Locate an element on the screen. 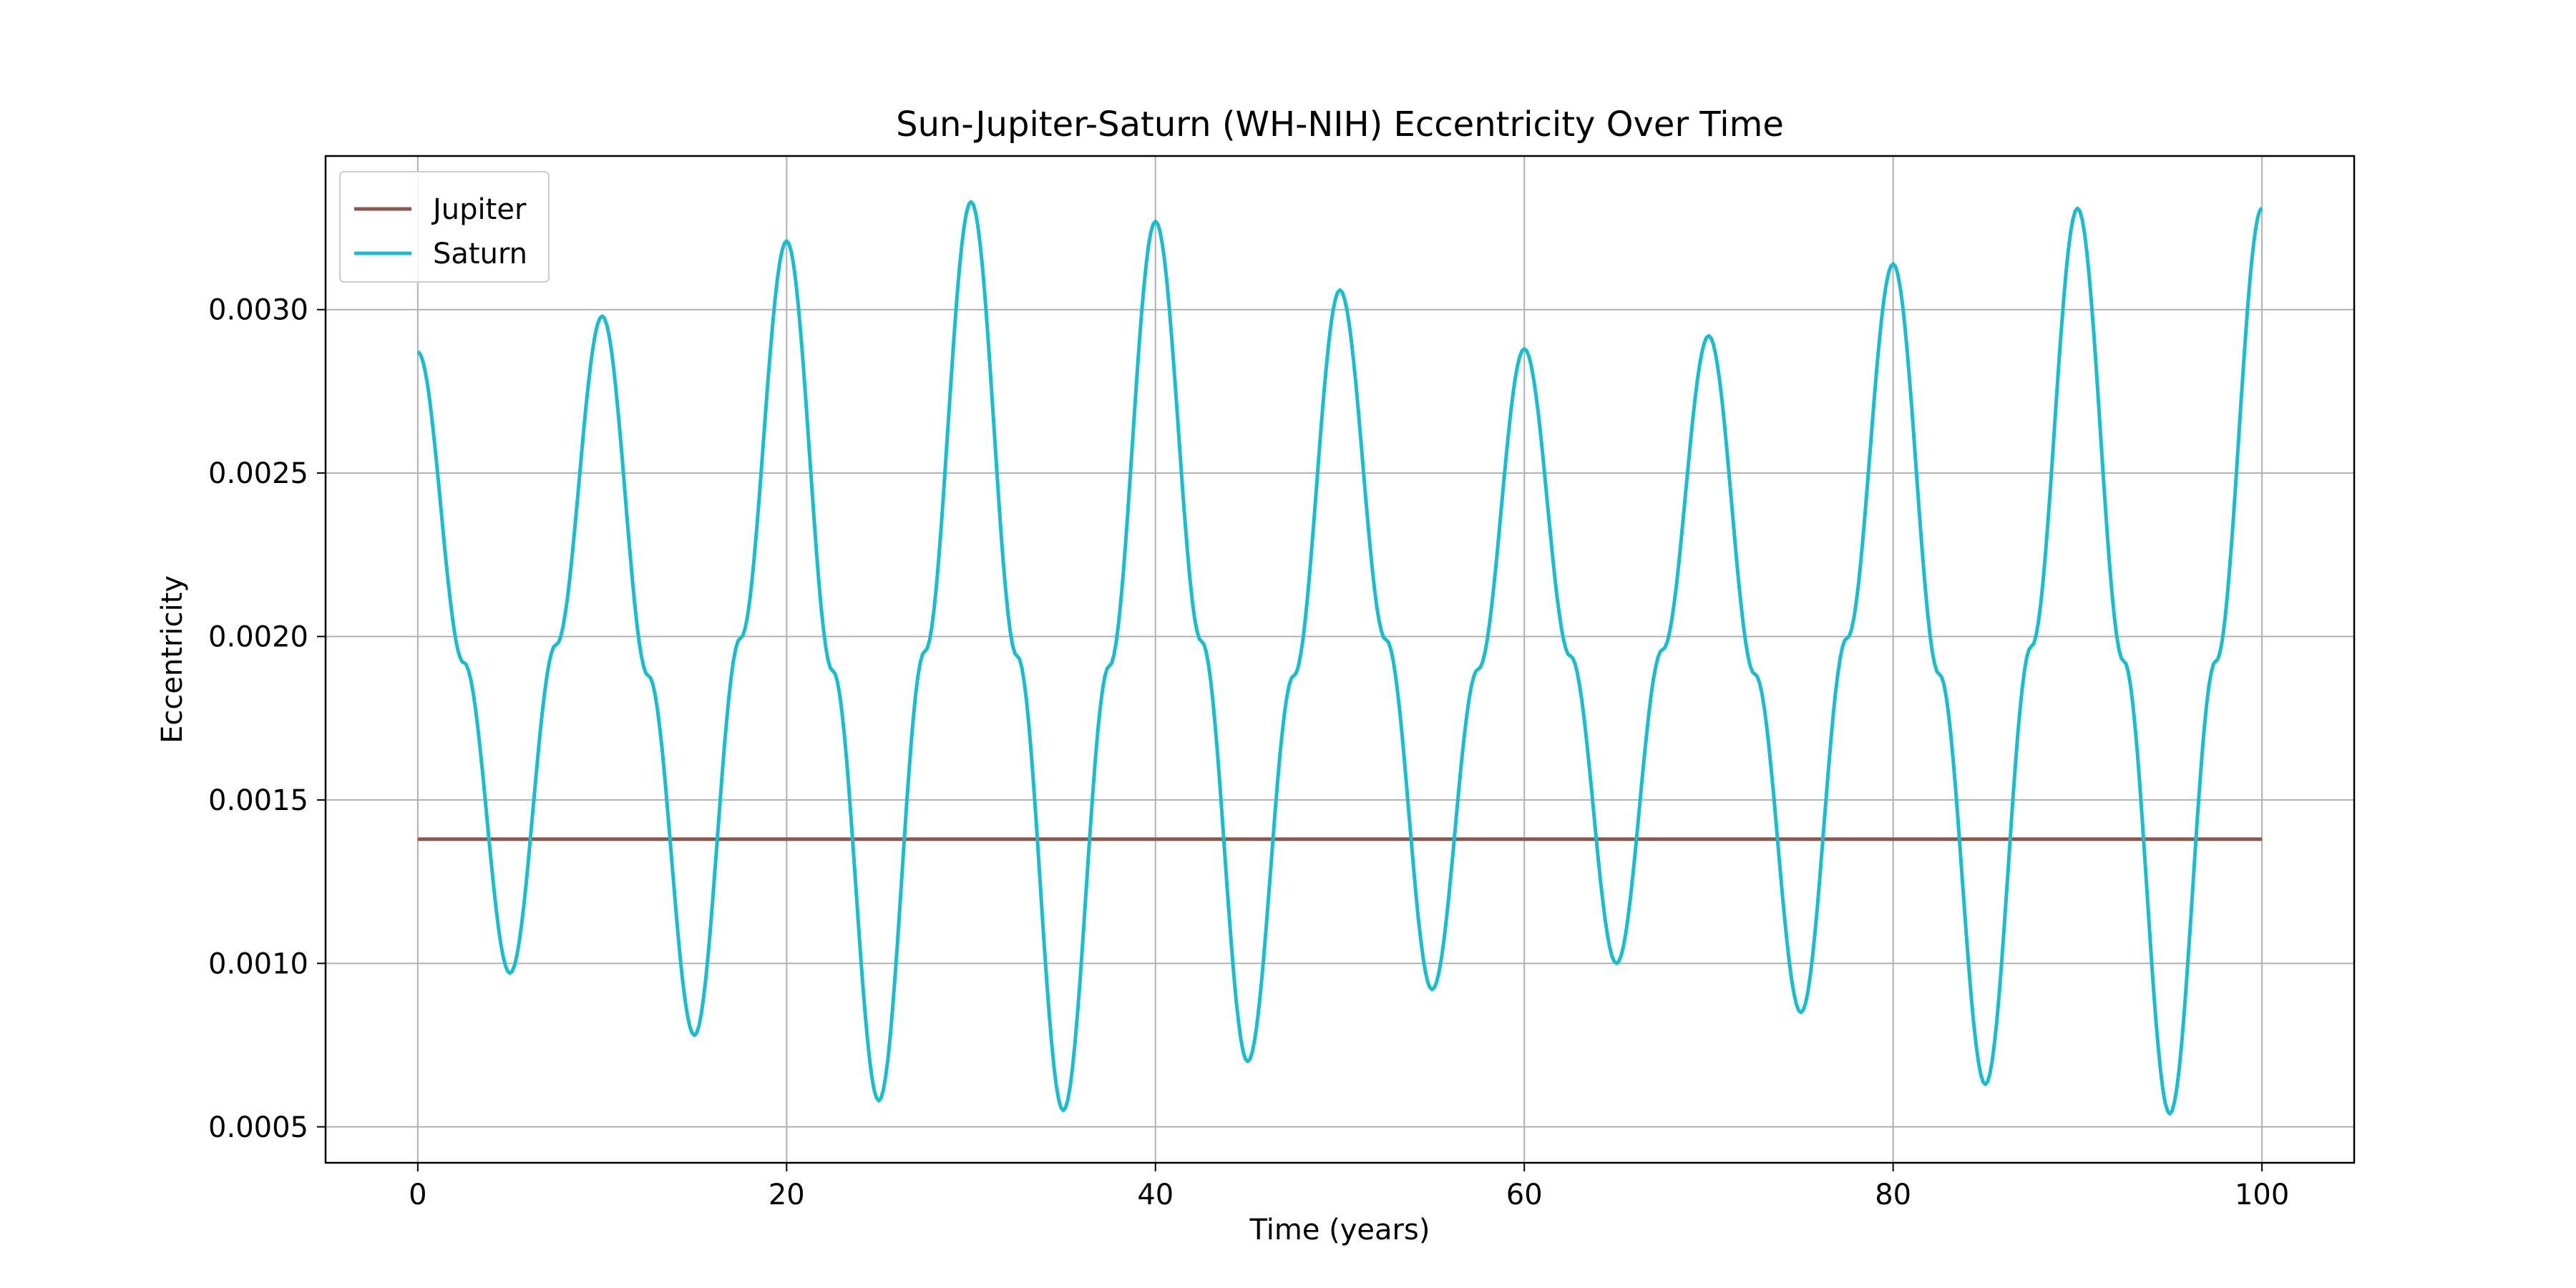  x-tick-label: 20 is located at coordinates (787, 1195).